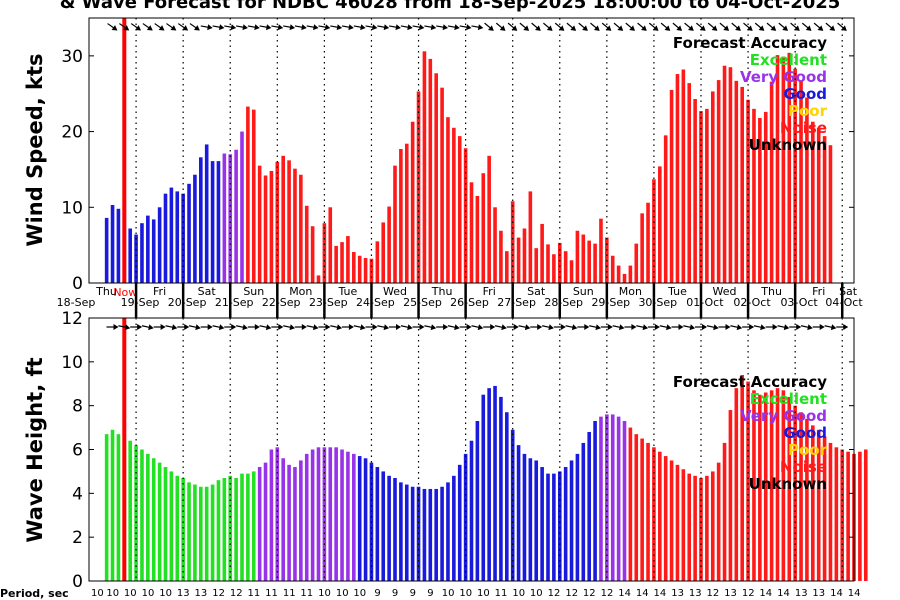  What do you see at coordinates (516, 302) in the screenshot?
I see `day-date-label: 27-Sep` at bounding box center [516, 302].